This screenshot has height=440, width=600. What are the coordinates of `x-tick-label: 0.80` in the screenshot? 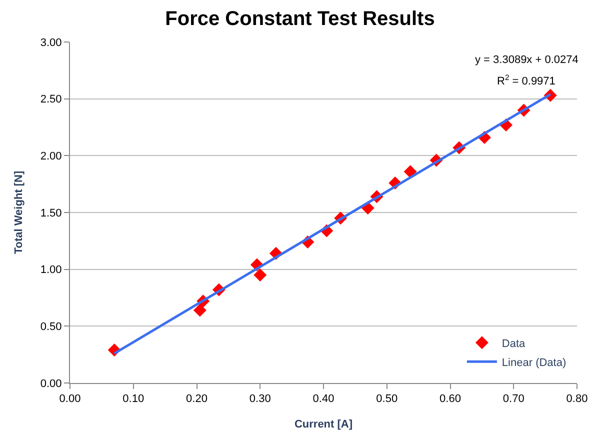 It's located at (577, 399).